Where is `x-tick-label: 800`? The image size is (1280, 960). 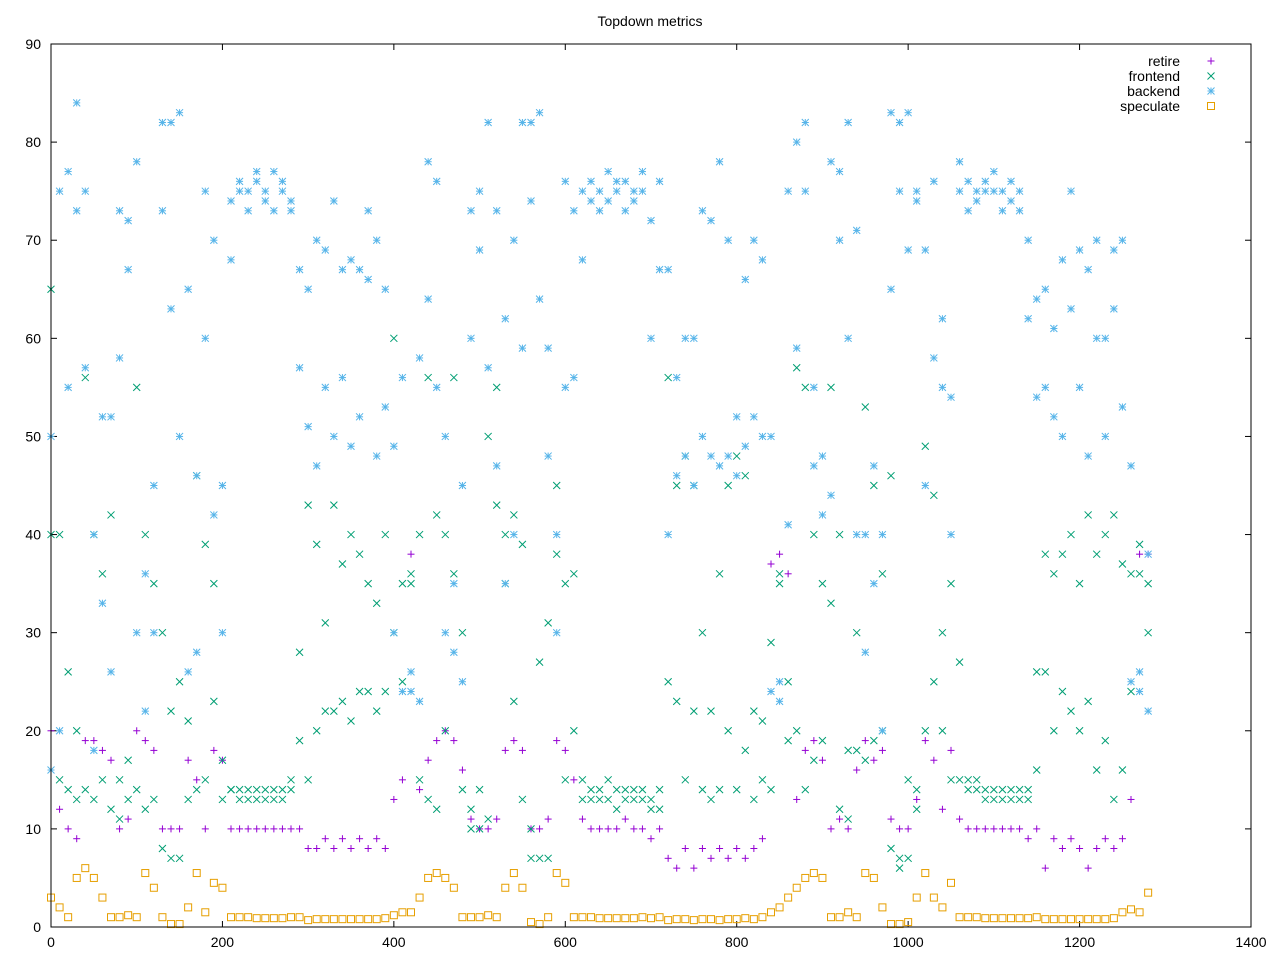
x-tick-label: 800 is located at coordinates (737, 942).